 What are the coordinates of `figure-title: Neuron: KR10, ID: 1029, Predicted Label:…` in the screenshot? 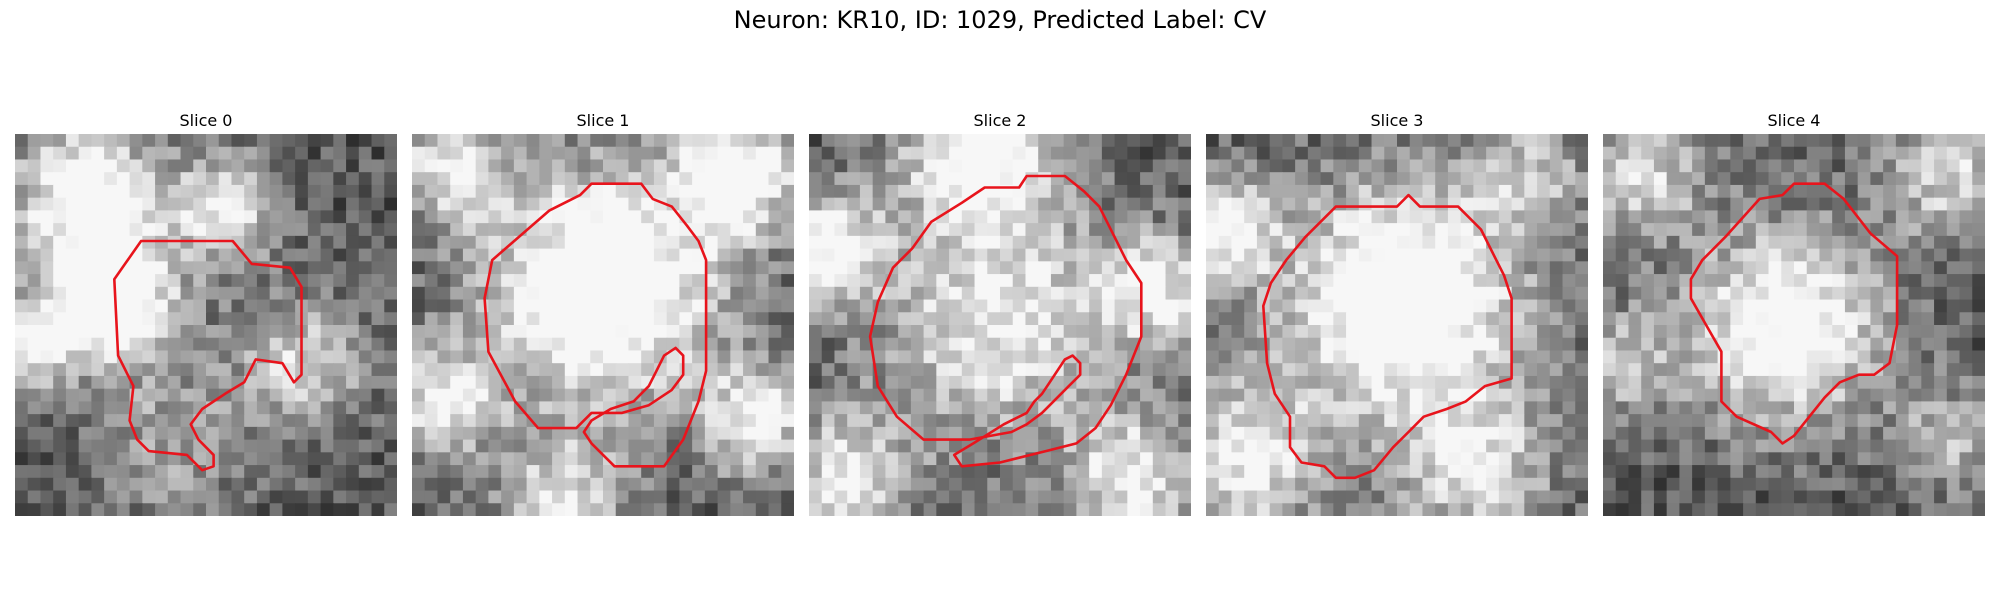 It's located at (1000, 20).